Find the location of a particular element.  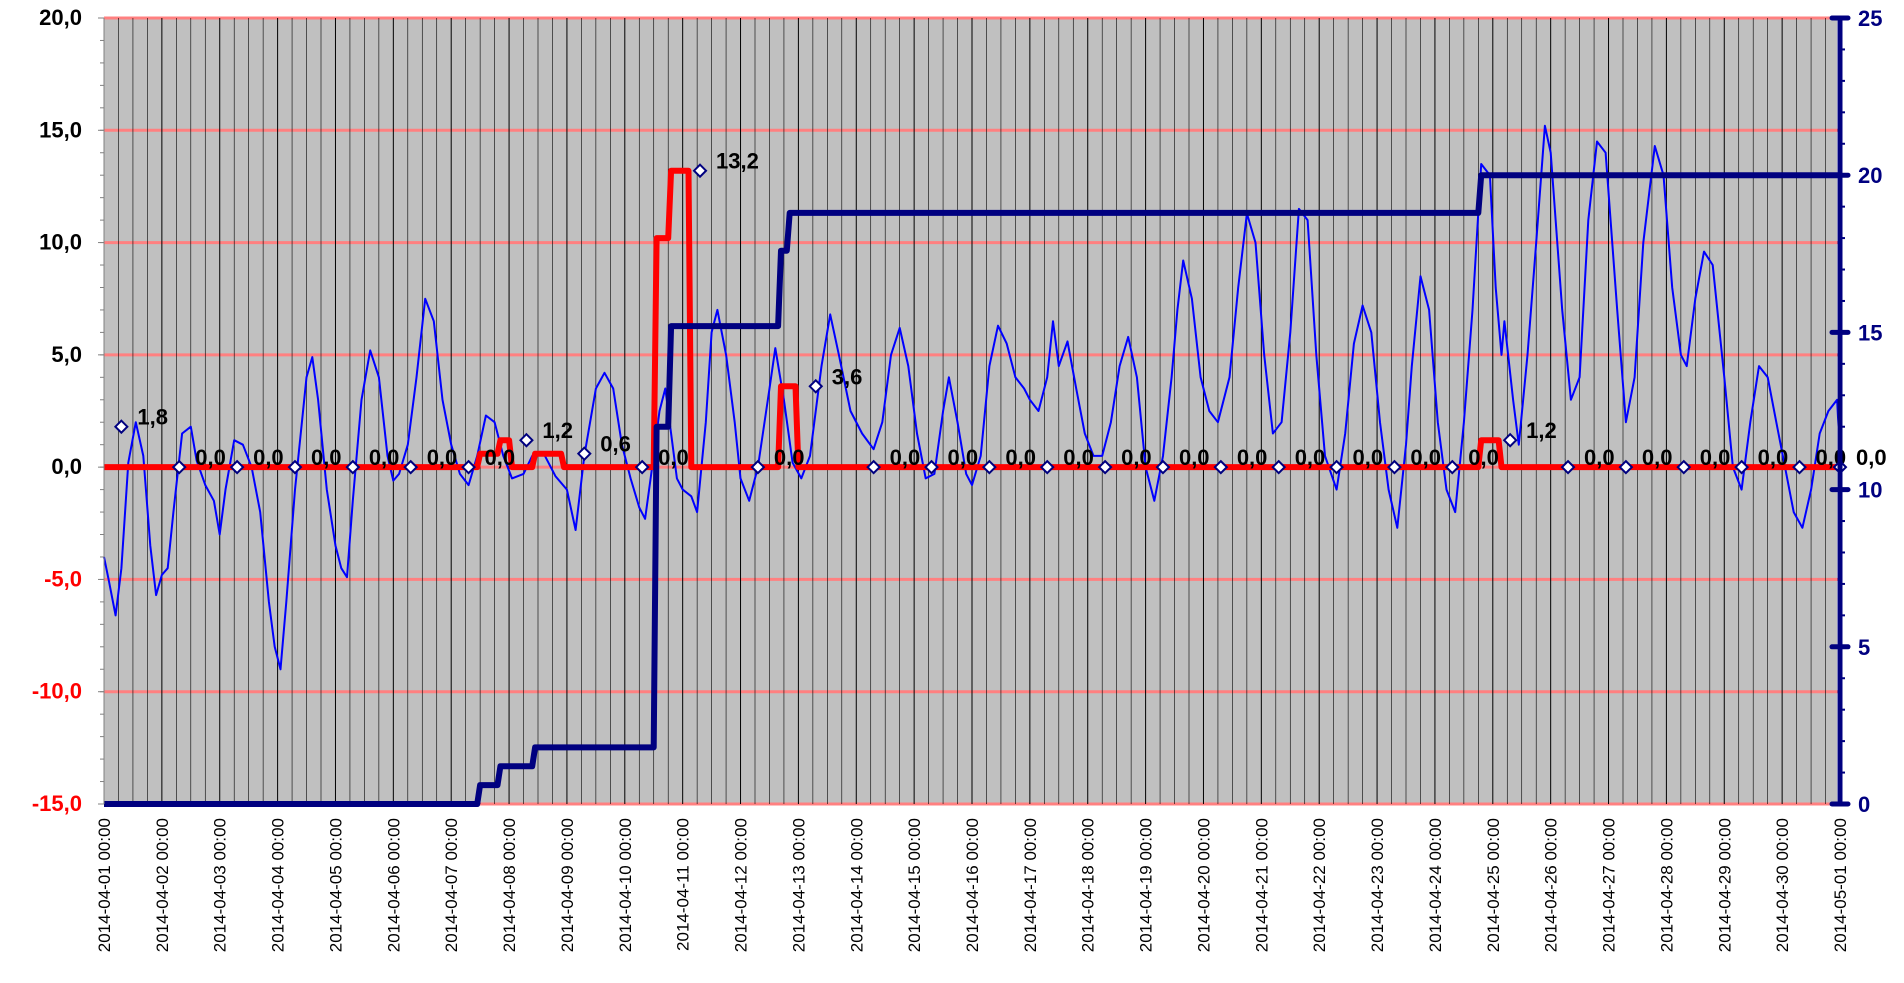

x-tick-label: 2014-04-09 00:00 is located at coordinates (567, 885).